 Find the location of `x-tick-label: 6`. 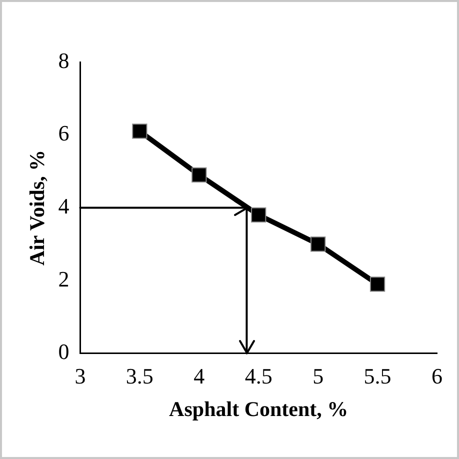

x-tick-label: 6 is located at coordinates (437, 375).